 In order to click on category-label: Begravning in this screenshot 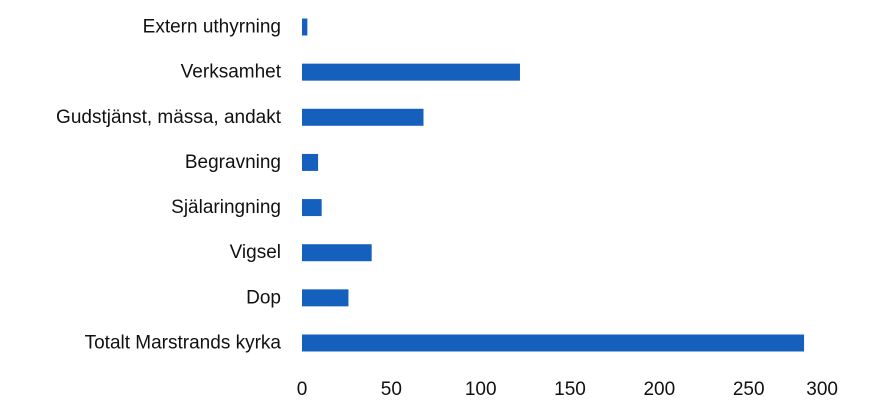, I will do `click(233, 162)`.